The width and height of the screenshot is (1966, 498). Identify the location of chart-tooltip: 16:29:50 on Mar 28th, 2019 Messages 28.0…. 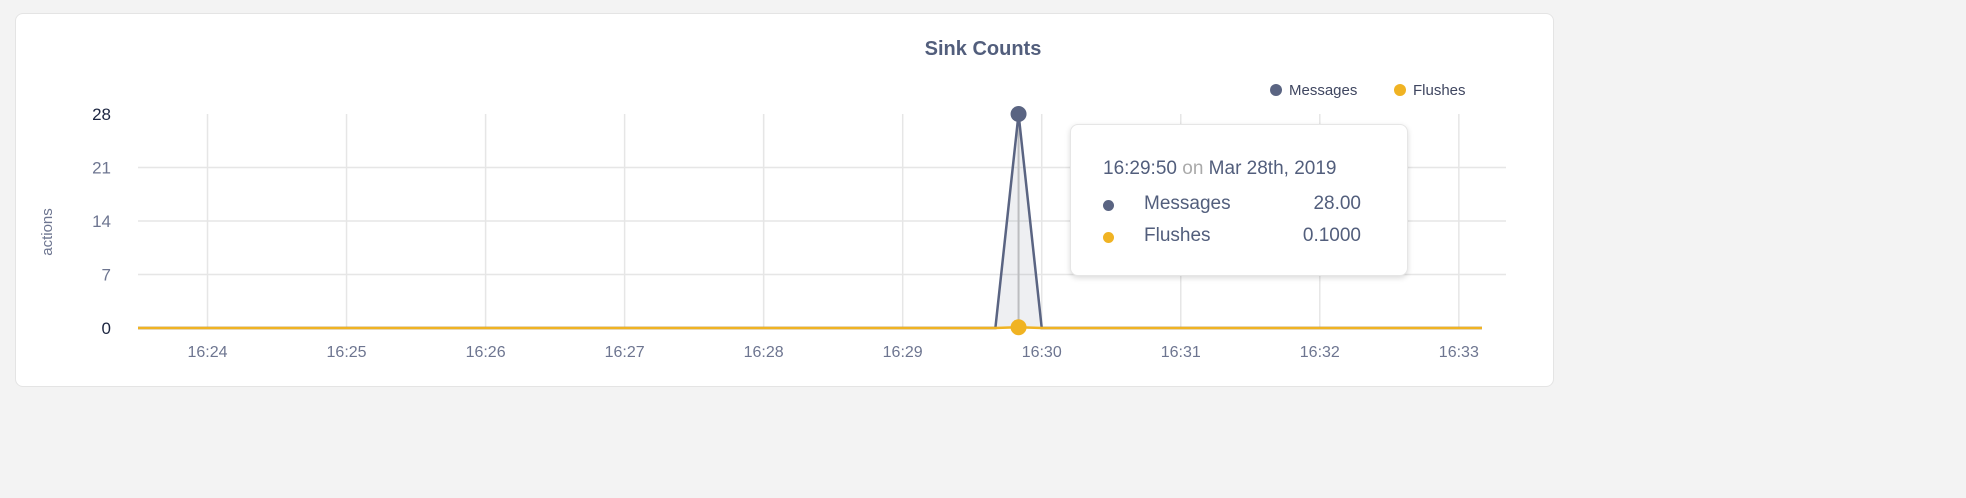
(1239, 200).